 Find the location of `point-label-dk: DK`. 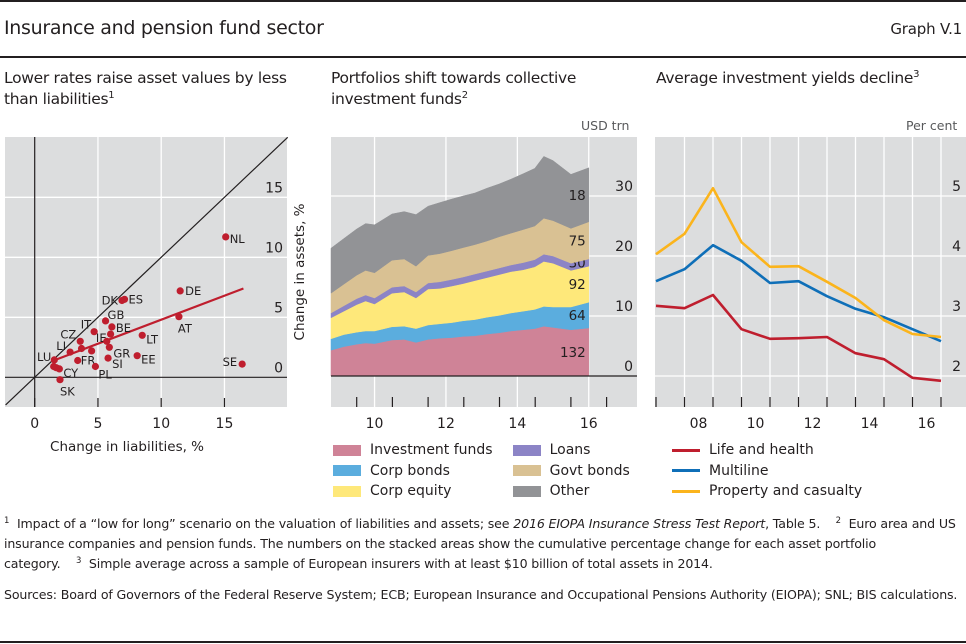

point-label-dk: DK is located at coordinates (110, 301).